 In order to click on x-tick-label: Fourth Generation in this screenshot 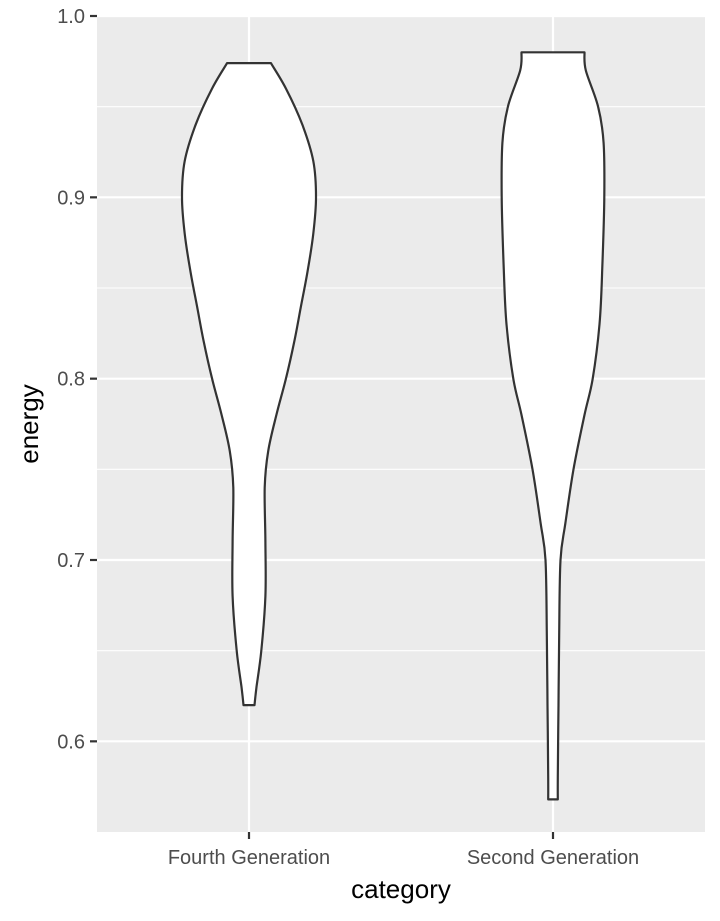, I will do `click(249, 858)`.